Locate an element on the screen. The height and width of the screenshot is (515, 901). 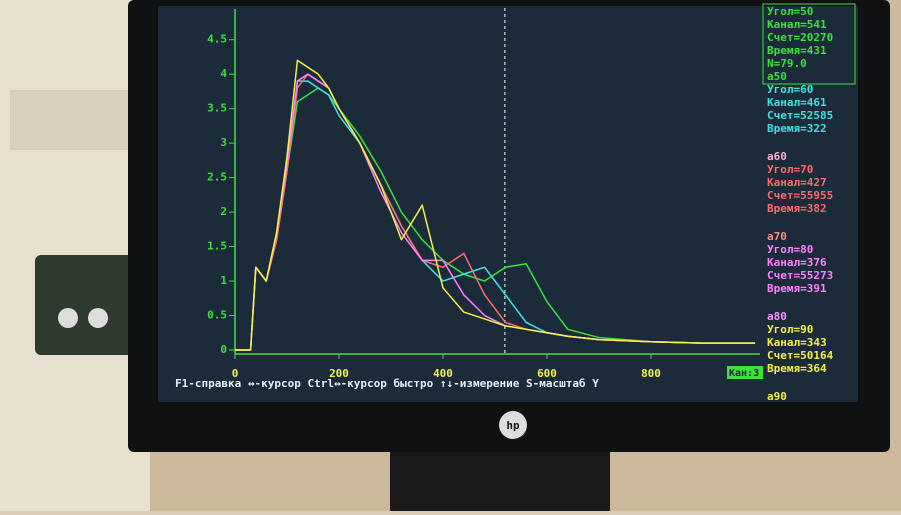
readout-box is located at coordinates (809, 44).